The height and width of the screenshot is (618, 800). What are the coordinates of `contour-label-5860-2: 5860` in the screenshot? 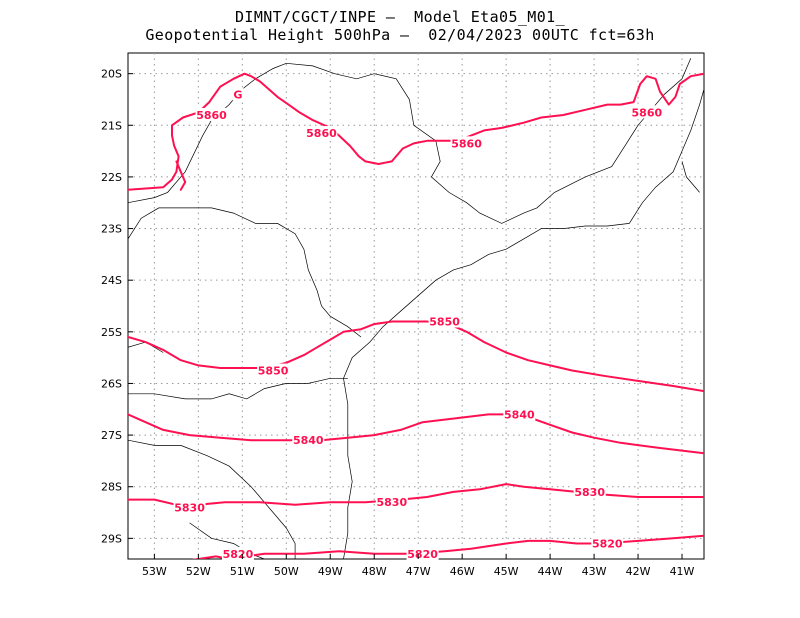 It's located at (466, 143).